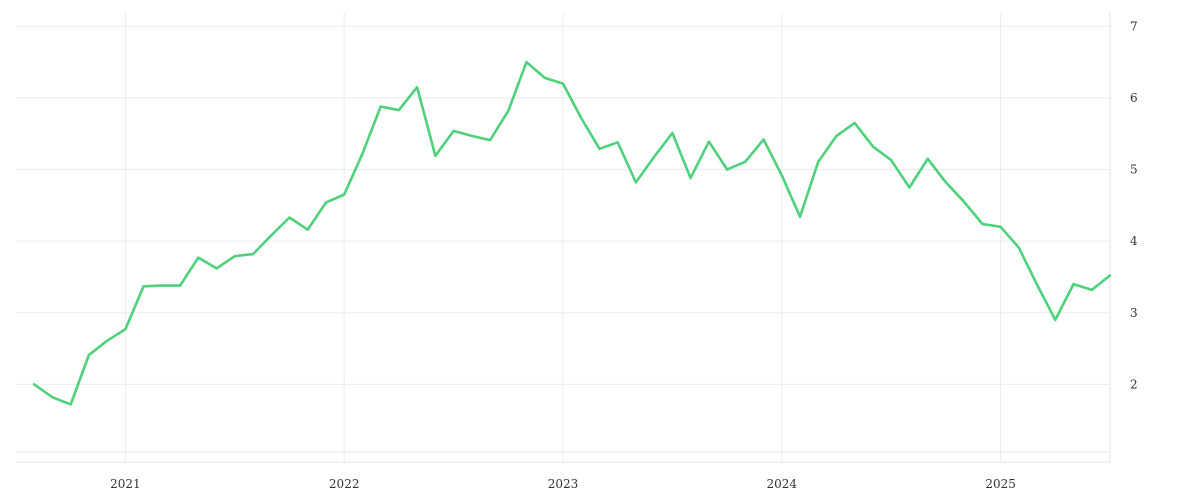 The width and height of the screenshot is (1200, 500). I want to click on x-tick-label: 2023, so click(563, 484).